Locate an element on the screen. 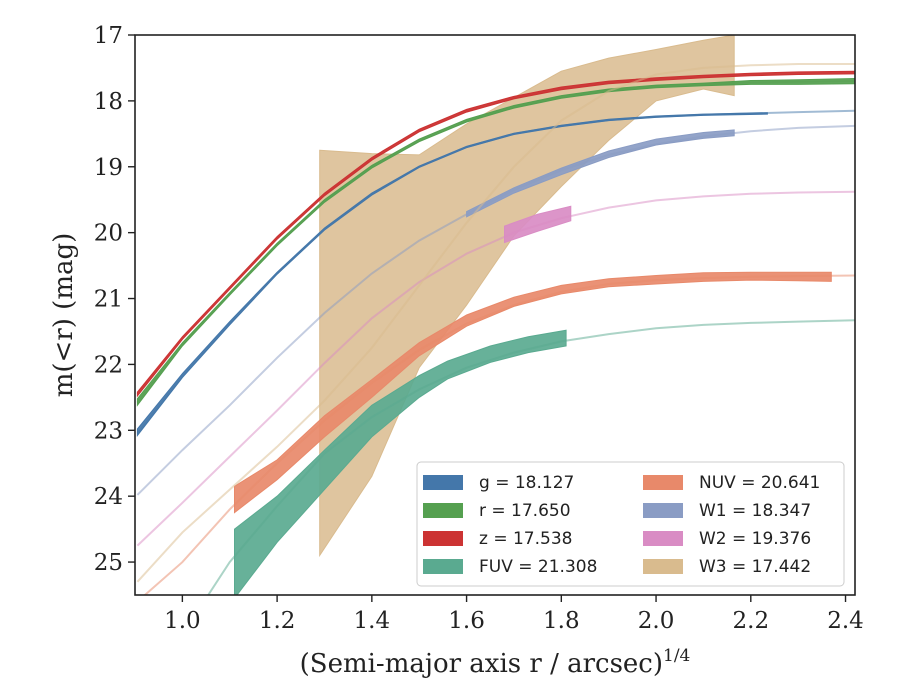 The width and height of the screenshot is (900, 700). legend-swatch-fuv is located at coordinates (443, 566).